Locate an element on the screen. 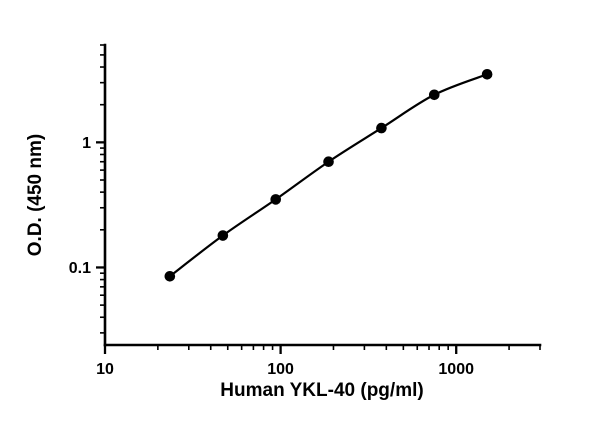 This screenshot has height=421, width=600. x-tick-label: 10 is located at coordinates (105, 369).